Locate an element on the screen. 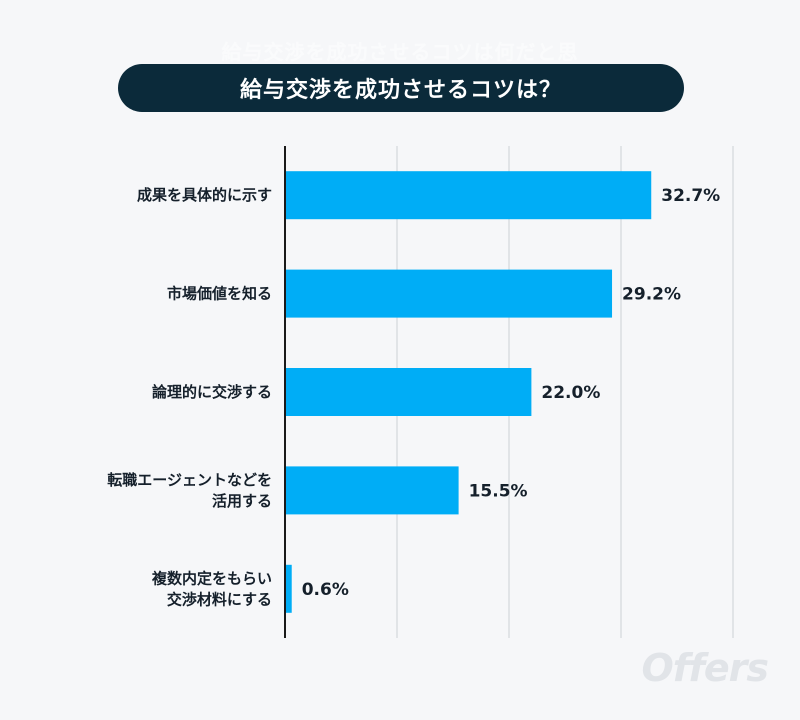 The height and width of the screenshot is (720, 800). chart-title: 給与交渉を成功させるコツは？ is located at coordinates (401, 88).